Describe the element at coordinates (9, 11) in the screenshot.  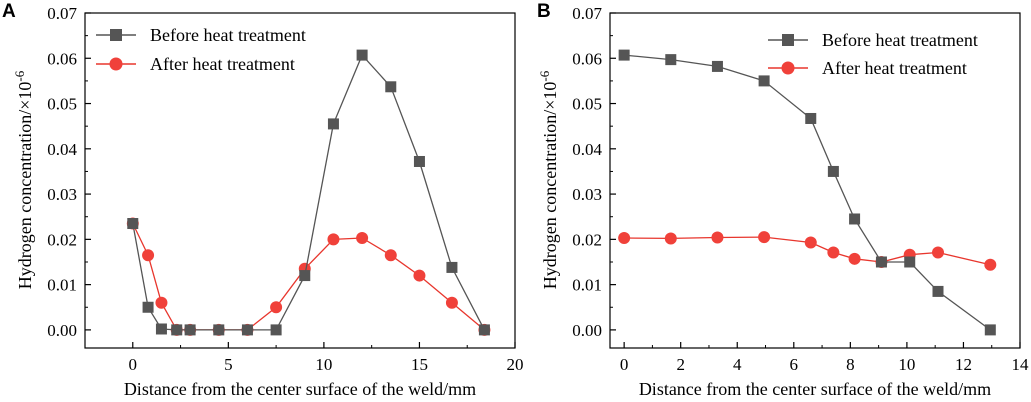
I see `panel-label-a: A` at that location.